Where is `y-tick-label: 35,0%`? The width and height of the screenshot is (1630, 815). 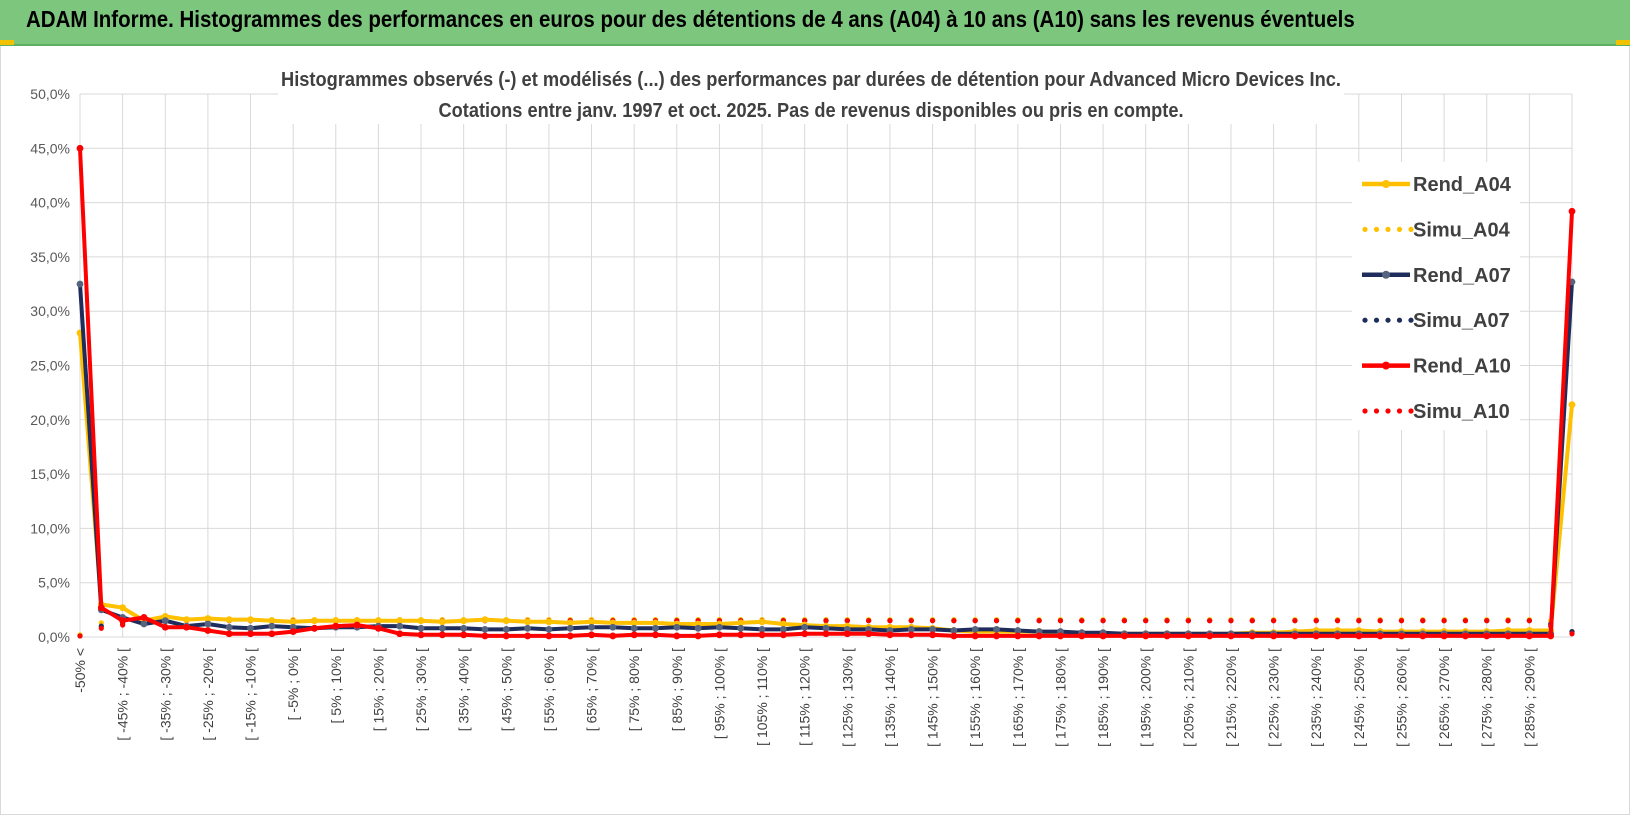
y-tick-label: 35,0% is located at coordinates (50, 257).